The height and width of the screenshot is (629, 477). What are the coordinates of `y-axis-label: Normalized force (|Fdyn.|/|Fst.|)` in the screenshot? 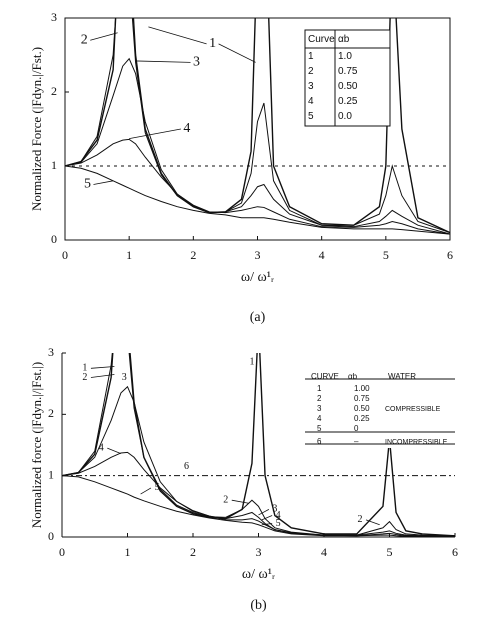 It's located at (36, 445).